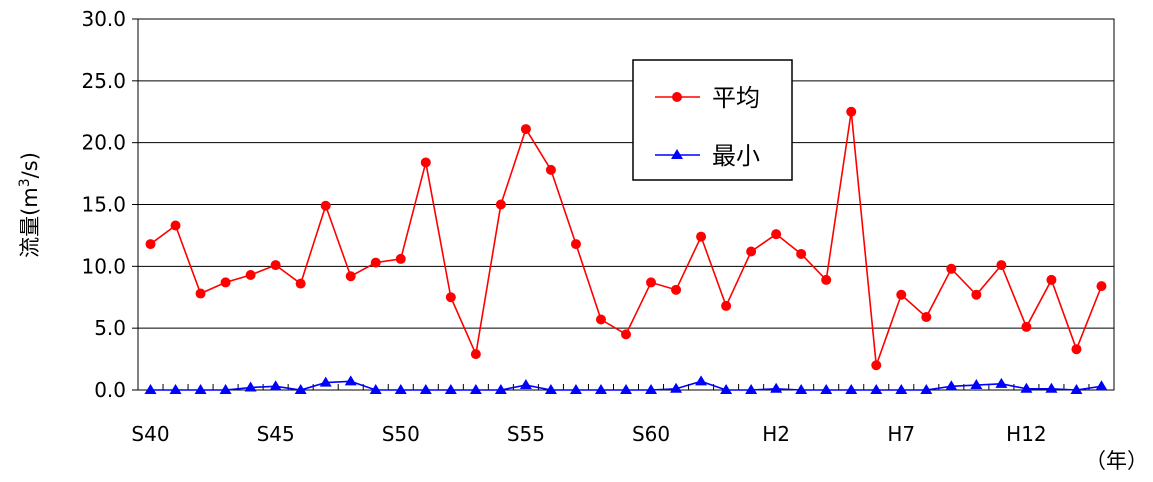 The image size is (1153, 482). Describe the element at coordinates (776, 434) in the screenshot. I see `x-tick-label: H2` at that location.